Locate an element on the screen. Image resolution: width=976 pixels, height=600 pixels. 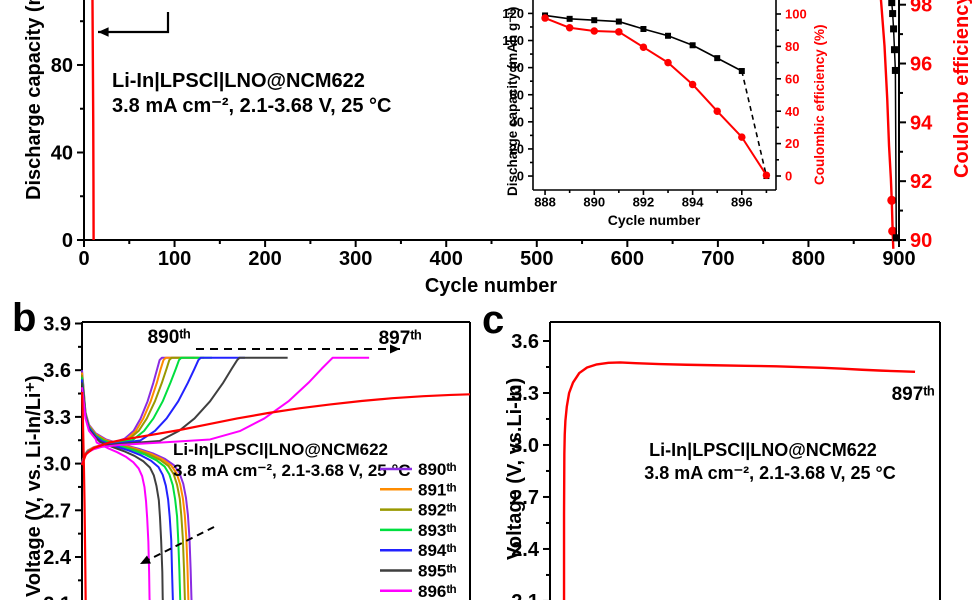
panel-a-inset-tick-label: 120 is located at coordinates (513, 13).